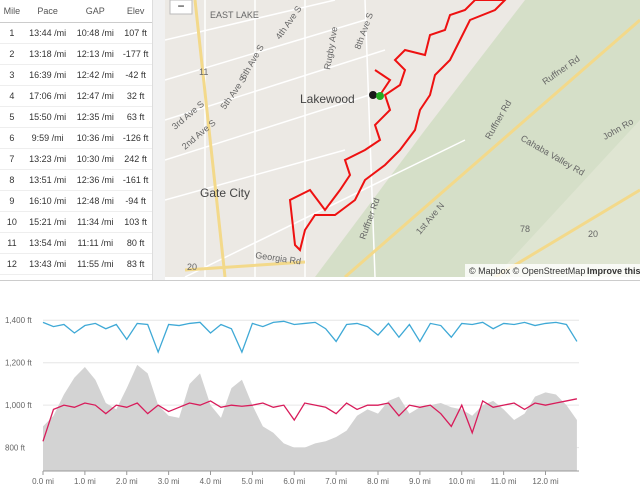 This screenshot has height=489, width=640. I want to click on cell: 15:50 /mi, so click(47, 117).